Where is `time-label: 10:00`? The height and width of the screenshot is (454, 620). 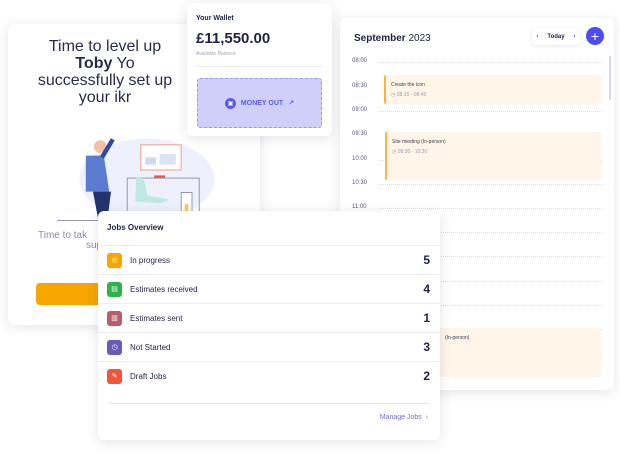 time-label: 10:00 is located at coordinates (360, 159).